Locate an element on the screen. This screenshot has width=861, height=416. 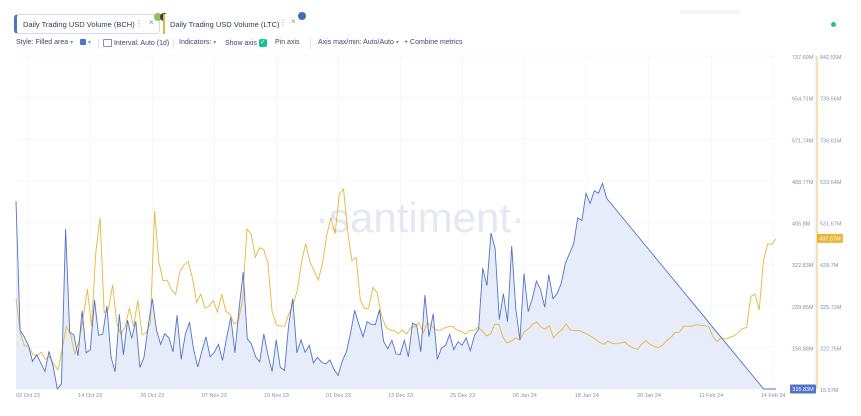
litecoin-badge-icon is located at coordinates (302, 16).